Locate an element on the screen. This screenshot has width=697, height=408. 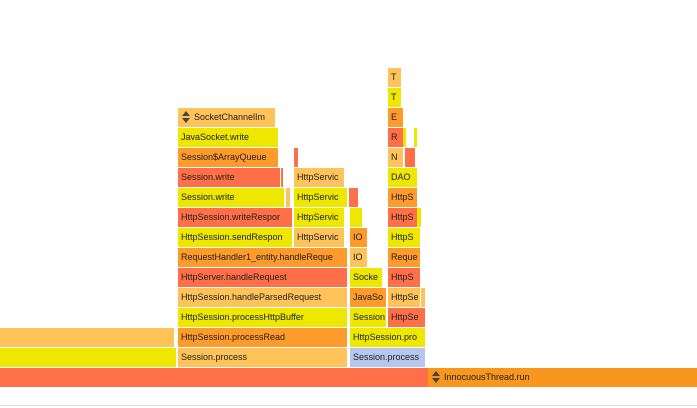
frame-socke: Socke is located at coordinates (366, 277).